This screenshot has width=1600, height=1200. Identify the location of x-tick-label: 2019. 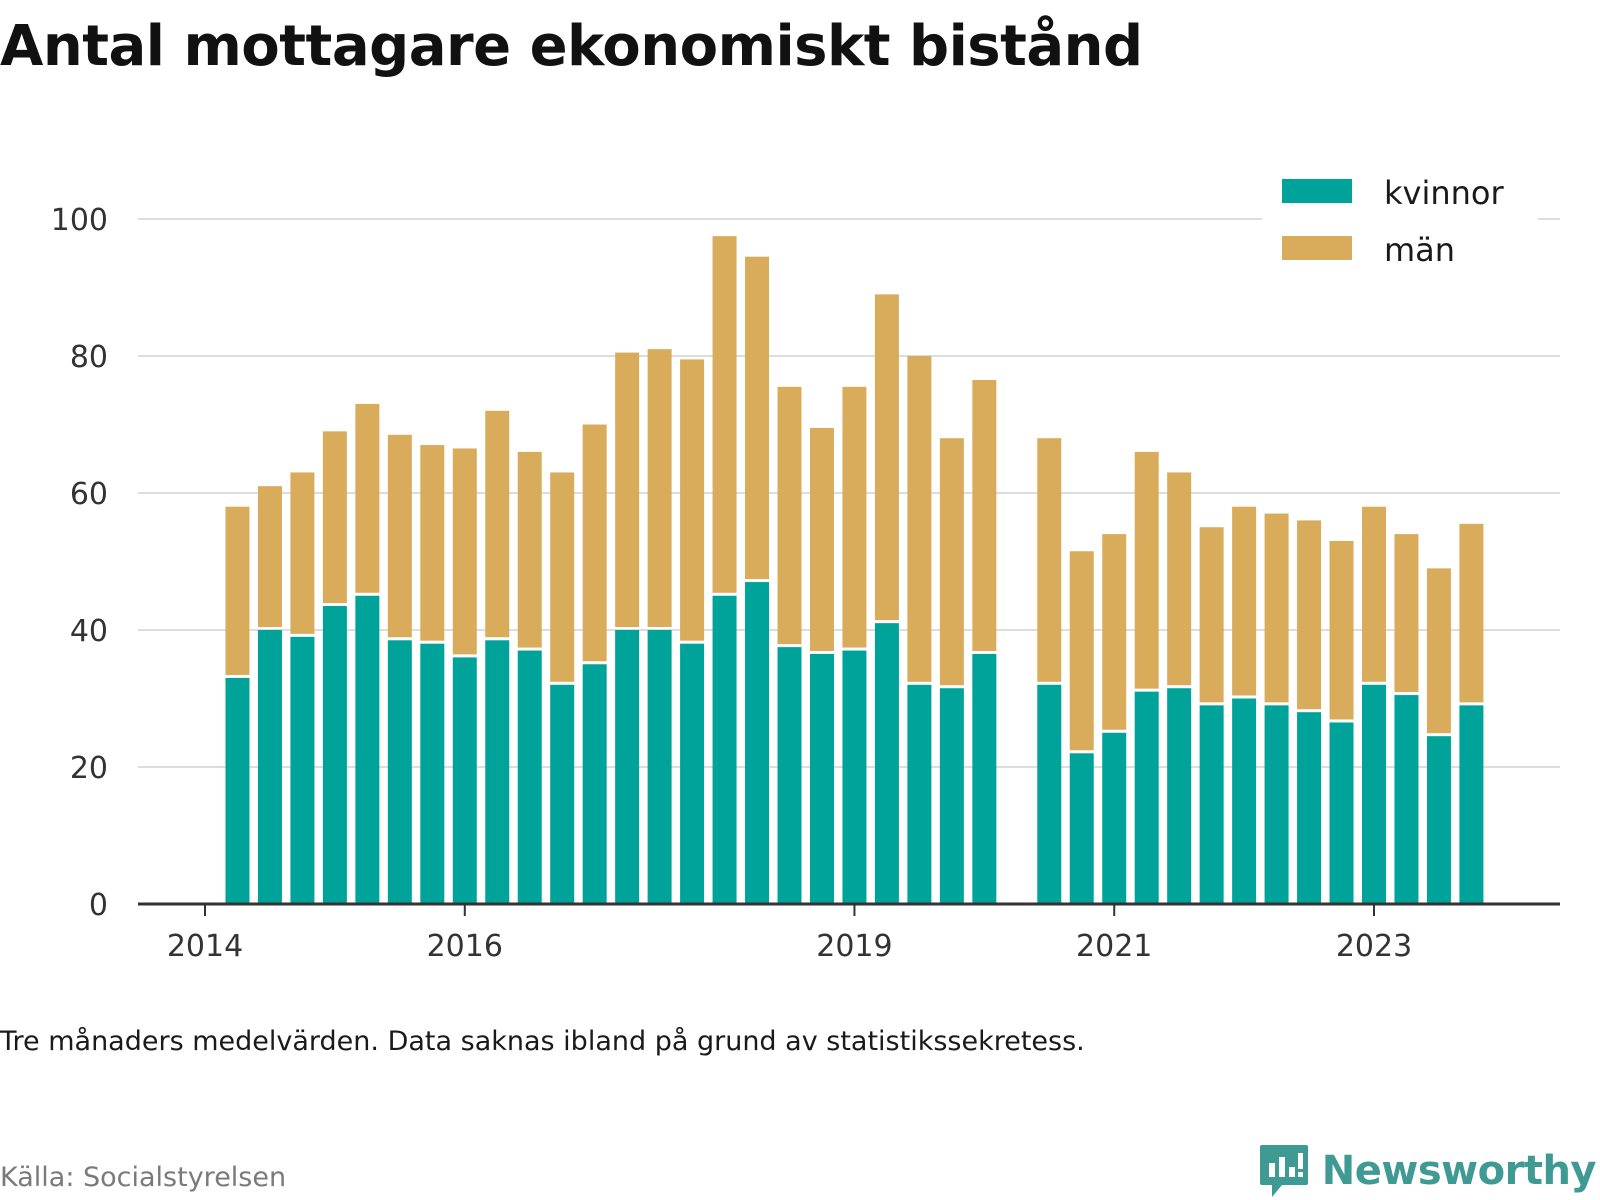
(854, 946).